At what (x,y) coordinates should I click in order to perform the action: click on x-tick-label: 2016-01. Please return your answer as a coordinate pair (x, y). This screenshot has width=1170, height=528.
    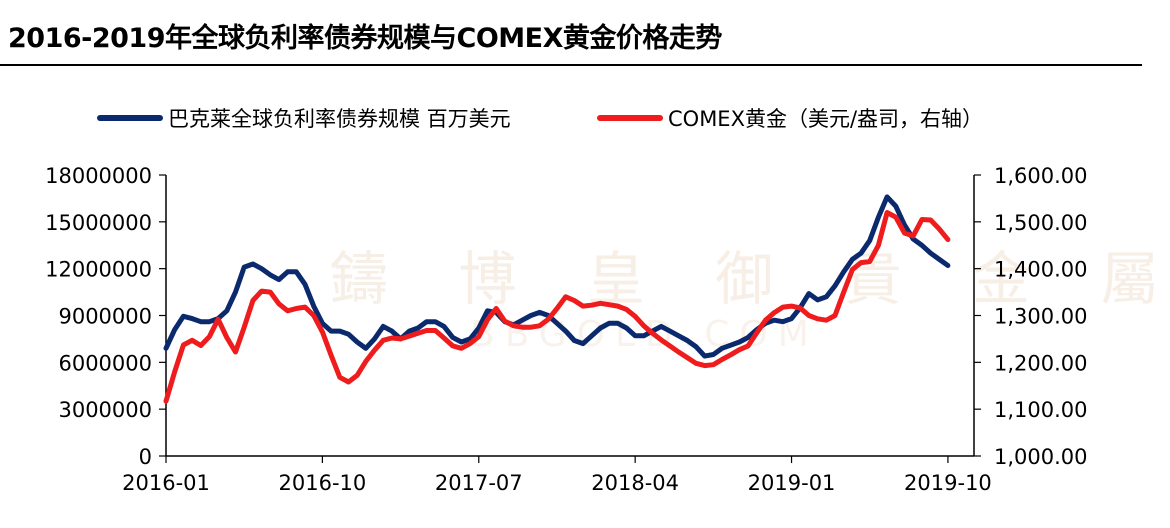
    Looking at the image, I should click on (166, 483).